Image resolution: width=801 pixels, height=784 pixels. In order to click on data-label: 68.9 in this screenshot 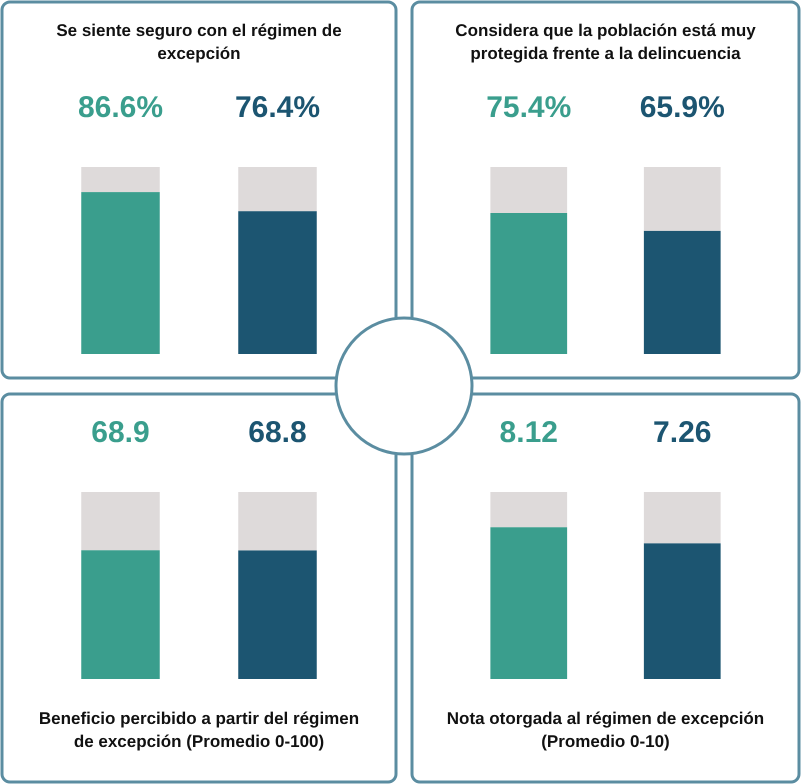, I will do `click(120, 432)`.